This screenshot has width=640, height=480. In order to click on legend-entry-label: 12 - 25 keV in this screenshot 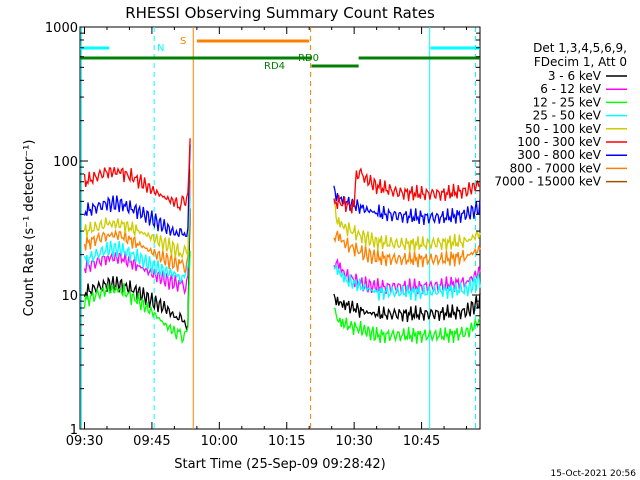, I will do `click(567, 102)`.